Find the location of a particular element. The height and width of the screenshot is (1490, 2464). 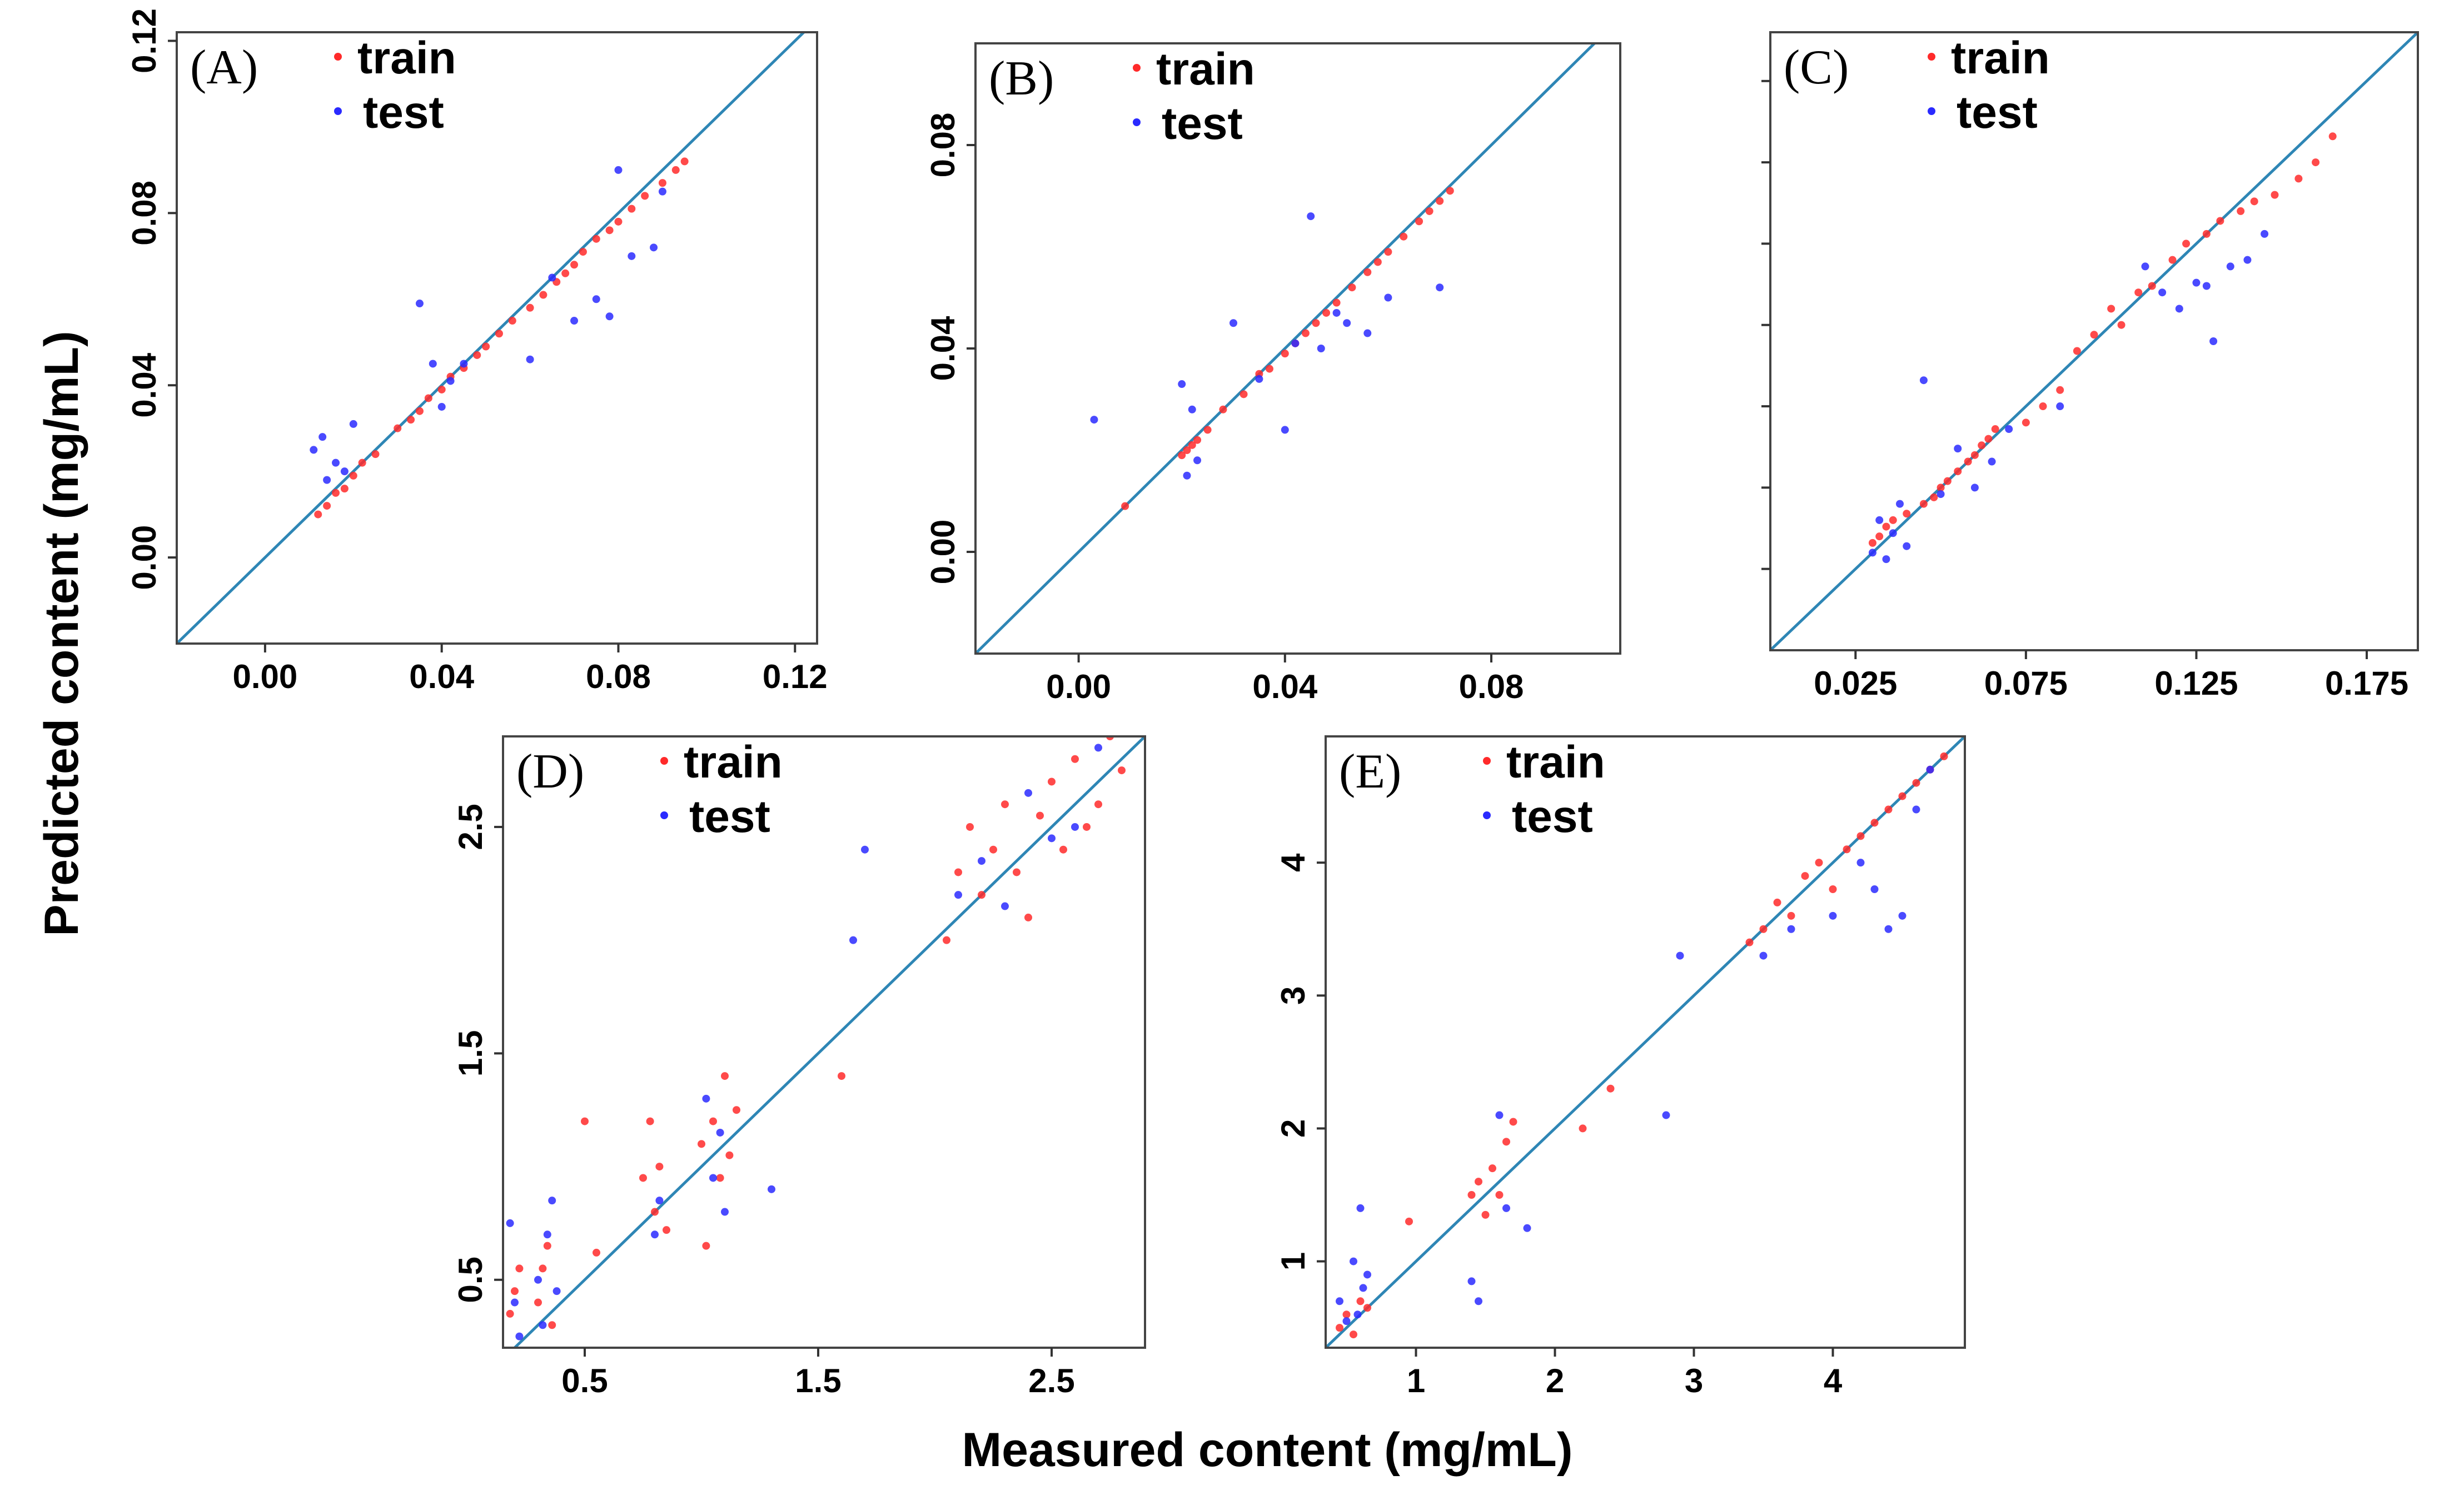

panel-e-legend-test: test is located at coordinates (1552, 816).